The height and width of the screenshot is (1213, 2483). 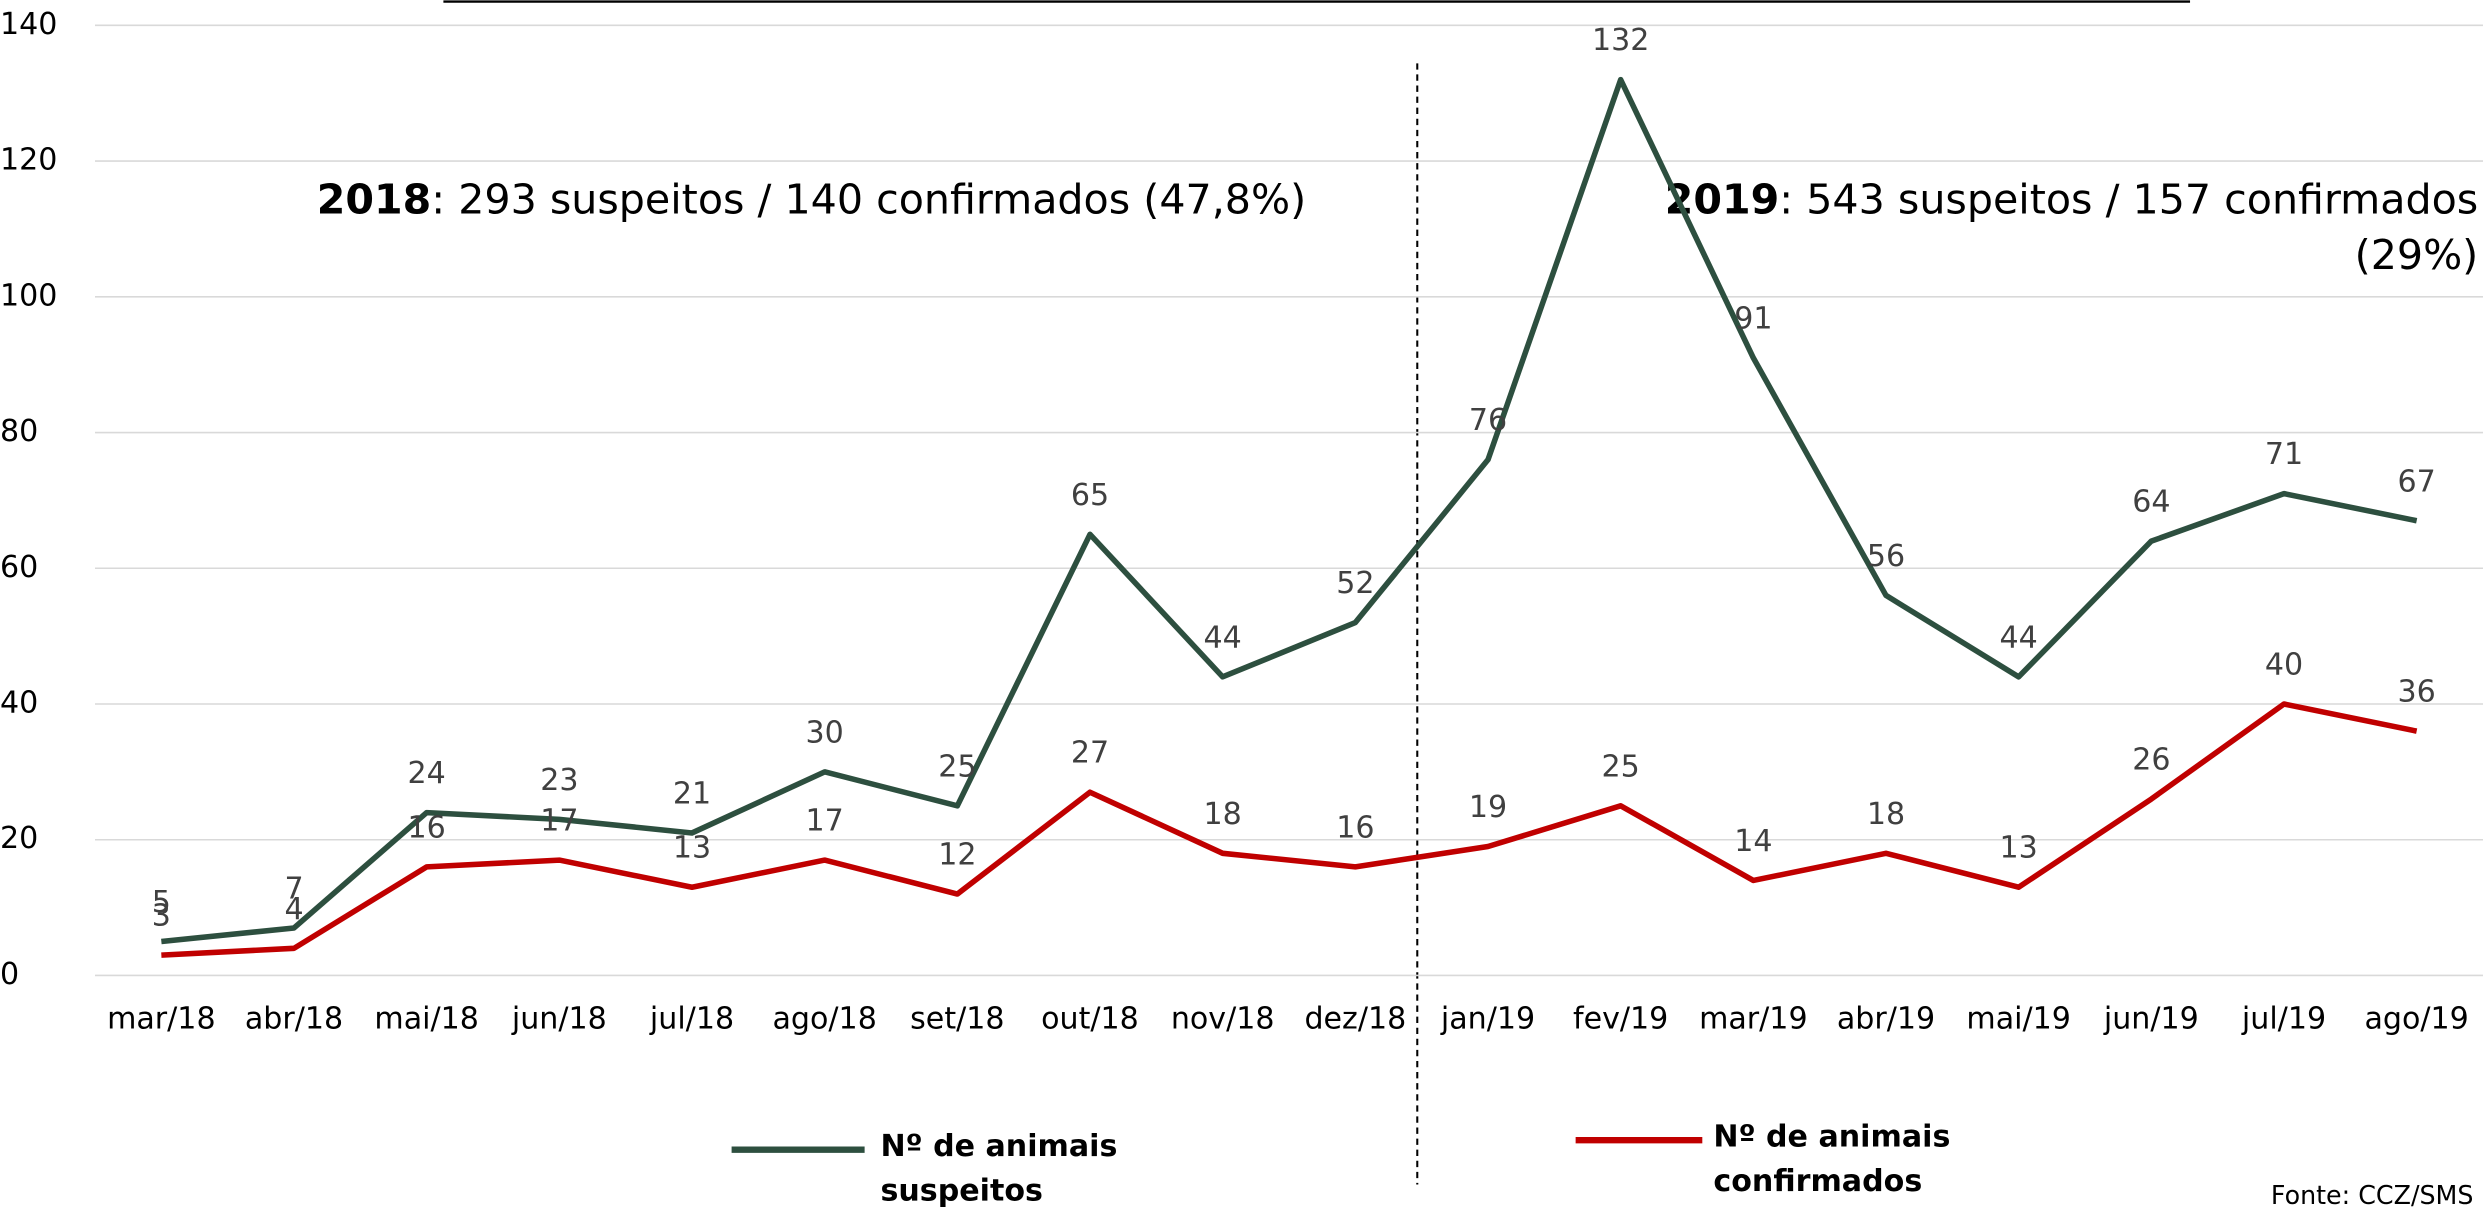 What do you see at coordinates (2151, 1018) in the screenshot?
I see `x-tick-label: jun/19` at bounding box center [2151, 1018].